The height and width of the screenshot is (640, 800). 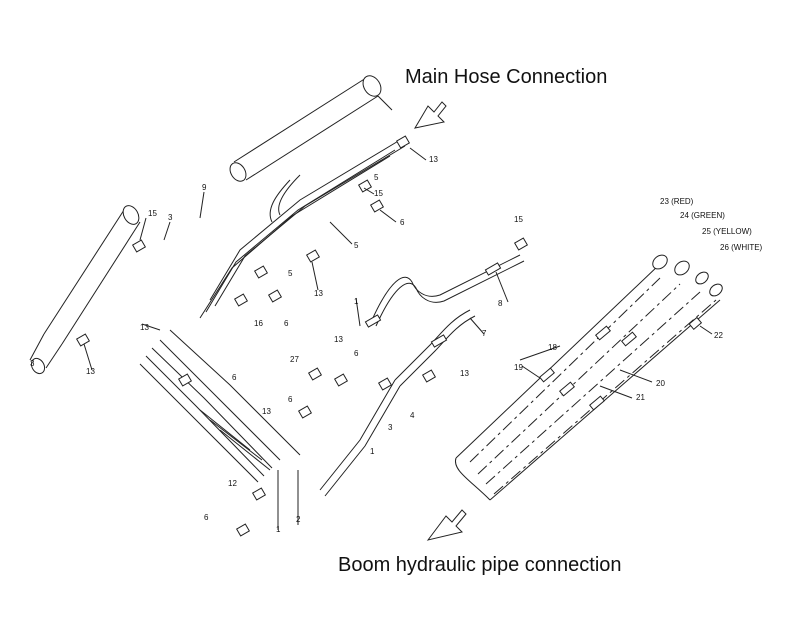 What do you see at coordinates (518, 367) in the screenshot?
I see `callout: 19` at bounding box center [518, 367].